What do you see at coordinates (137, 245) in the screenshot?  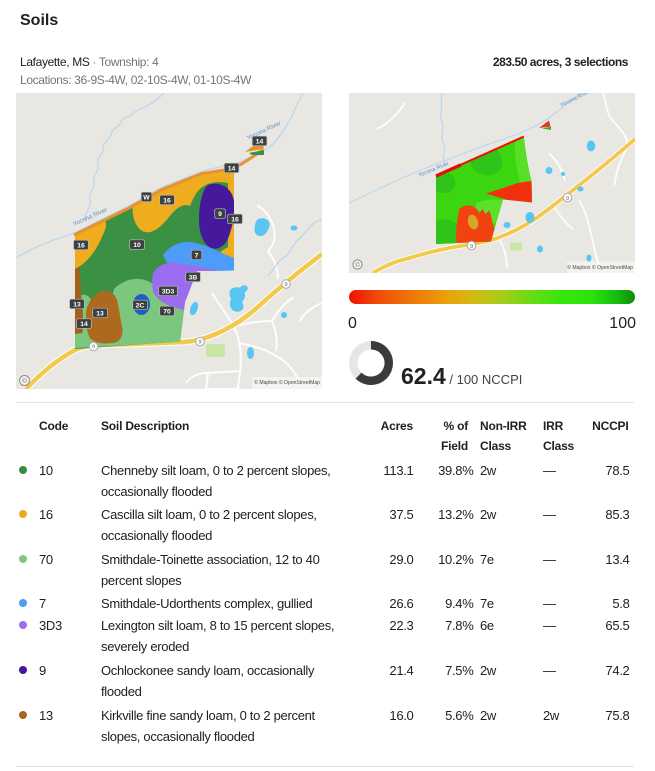 I see `svg-text: 10` at bounding box center [137, 245].